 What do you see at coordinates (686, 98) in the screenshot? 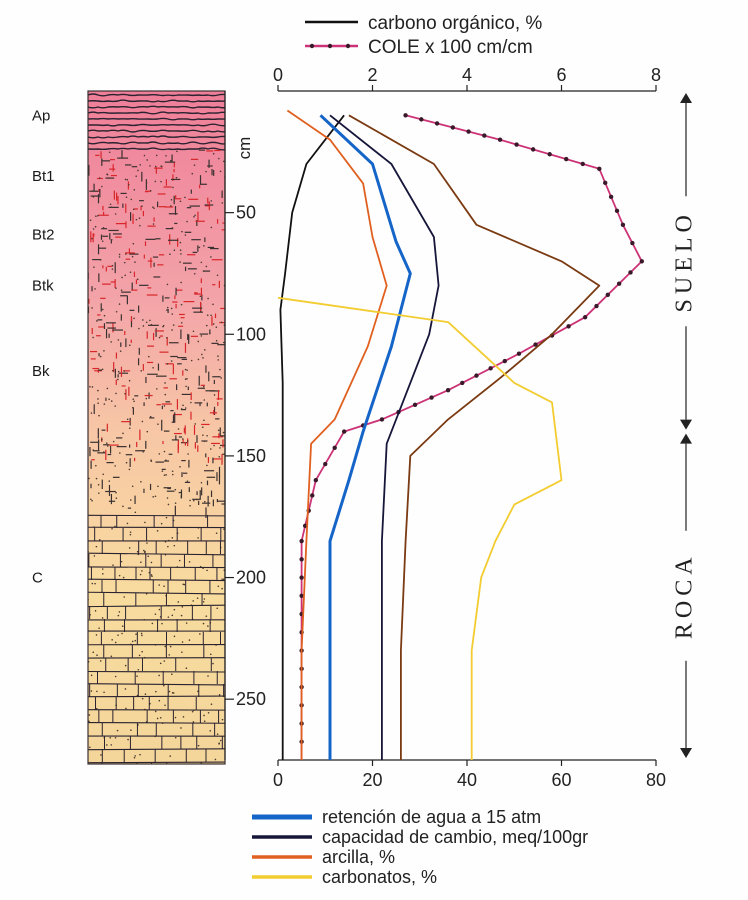
I see `zone-arrow-up` at bounding box center [686, 98].